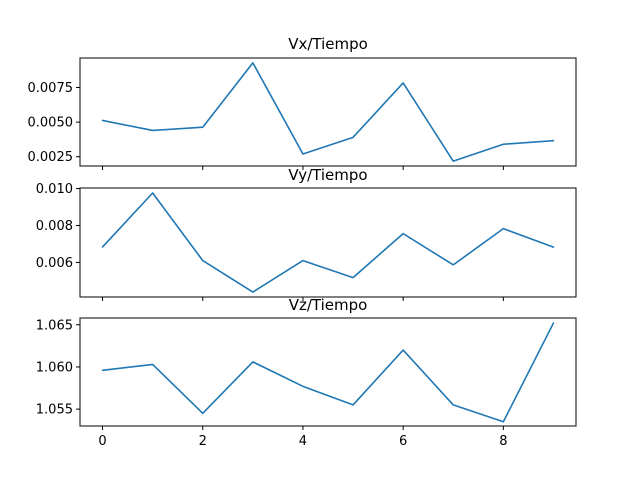  I want to click on series-line-vx, so click(328, 112).